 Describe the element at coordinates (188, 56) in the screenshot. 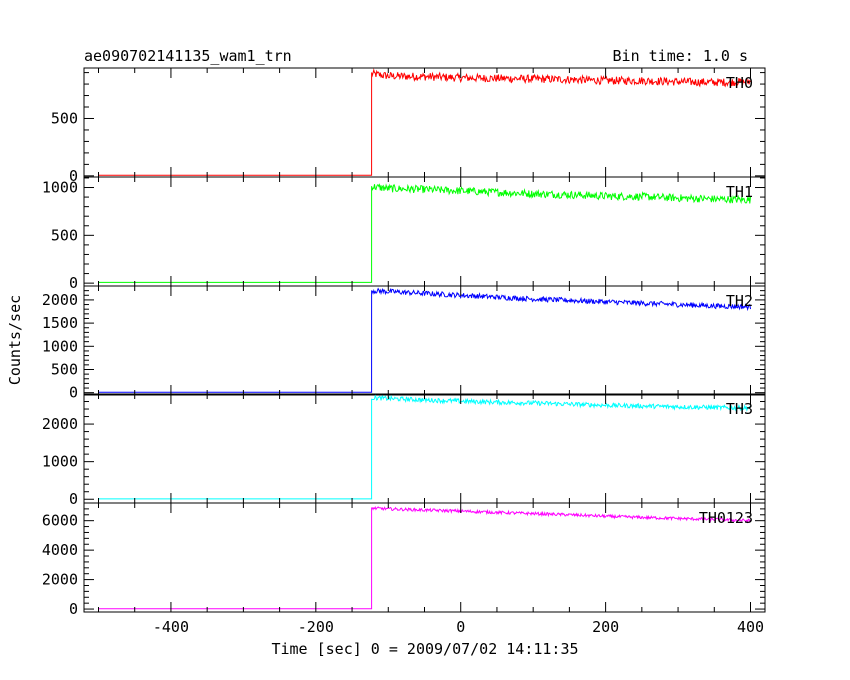

I see `chart-title: ae090702141135_wam1_trn` at that location.